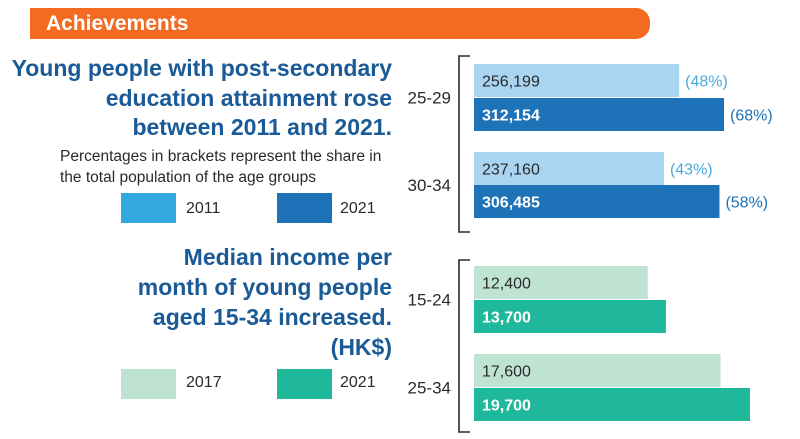 The width and height of the screenshot is (800, 439). Describe the element at coordinates (264, 287) in the screenshot. I see `income-headline-line: month of young people` at that location.